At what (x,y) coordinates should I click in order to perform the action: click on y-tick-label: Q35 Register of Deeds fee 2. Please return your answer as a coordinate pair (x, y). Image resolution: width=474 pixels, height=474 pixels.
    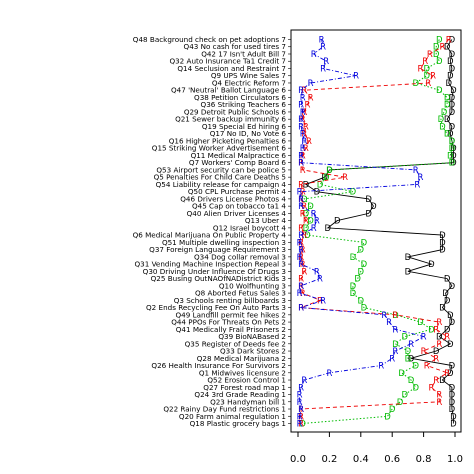
    Looking at the image, I should click on (235, 343).